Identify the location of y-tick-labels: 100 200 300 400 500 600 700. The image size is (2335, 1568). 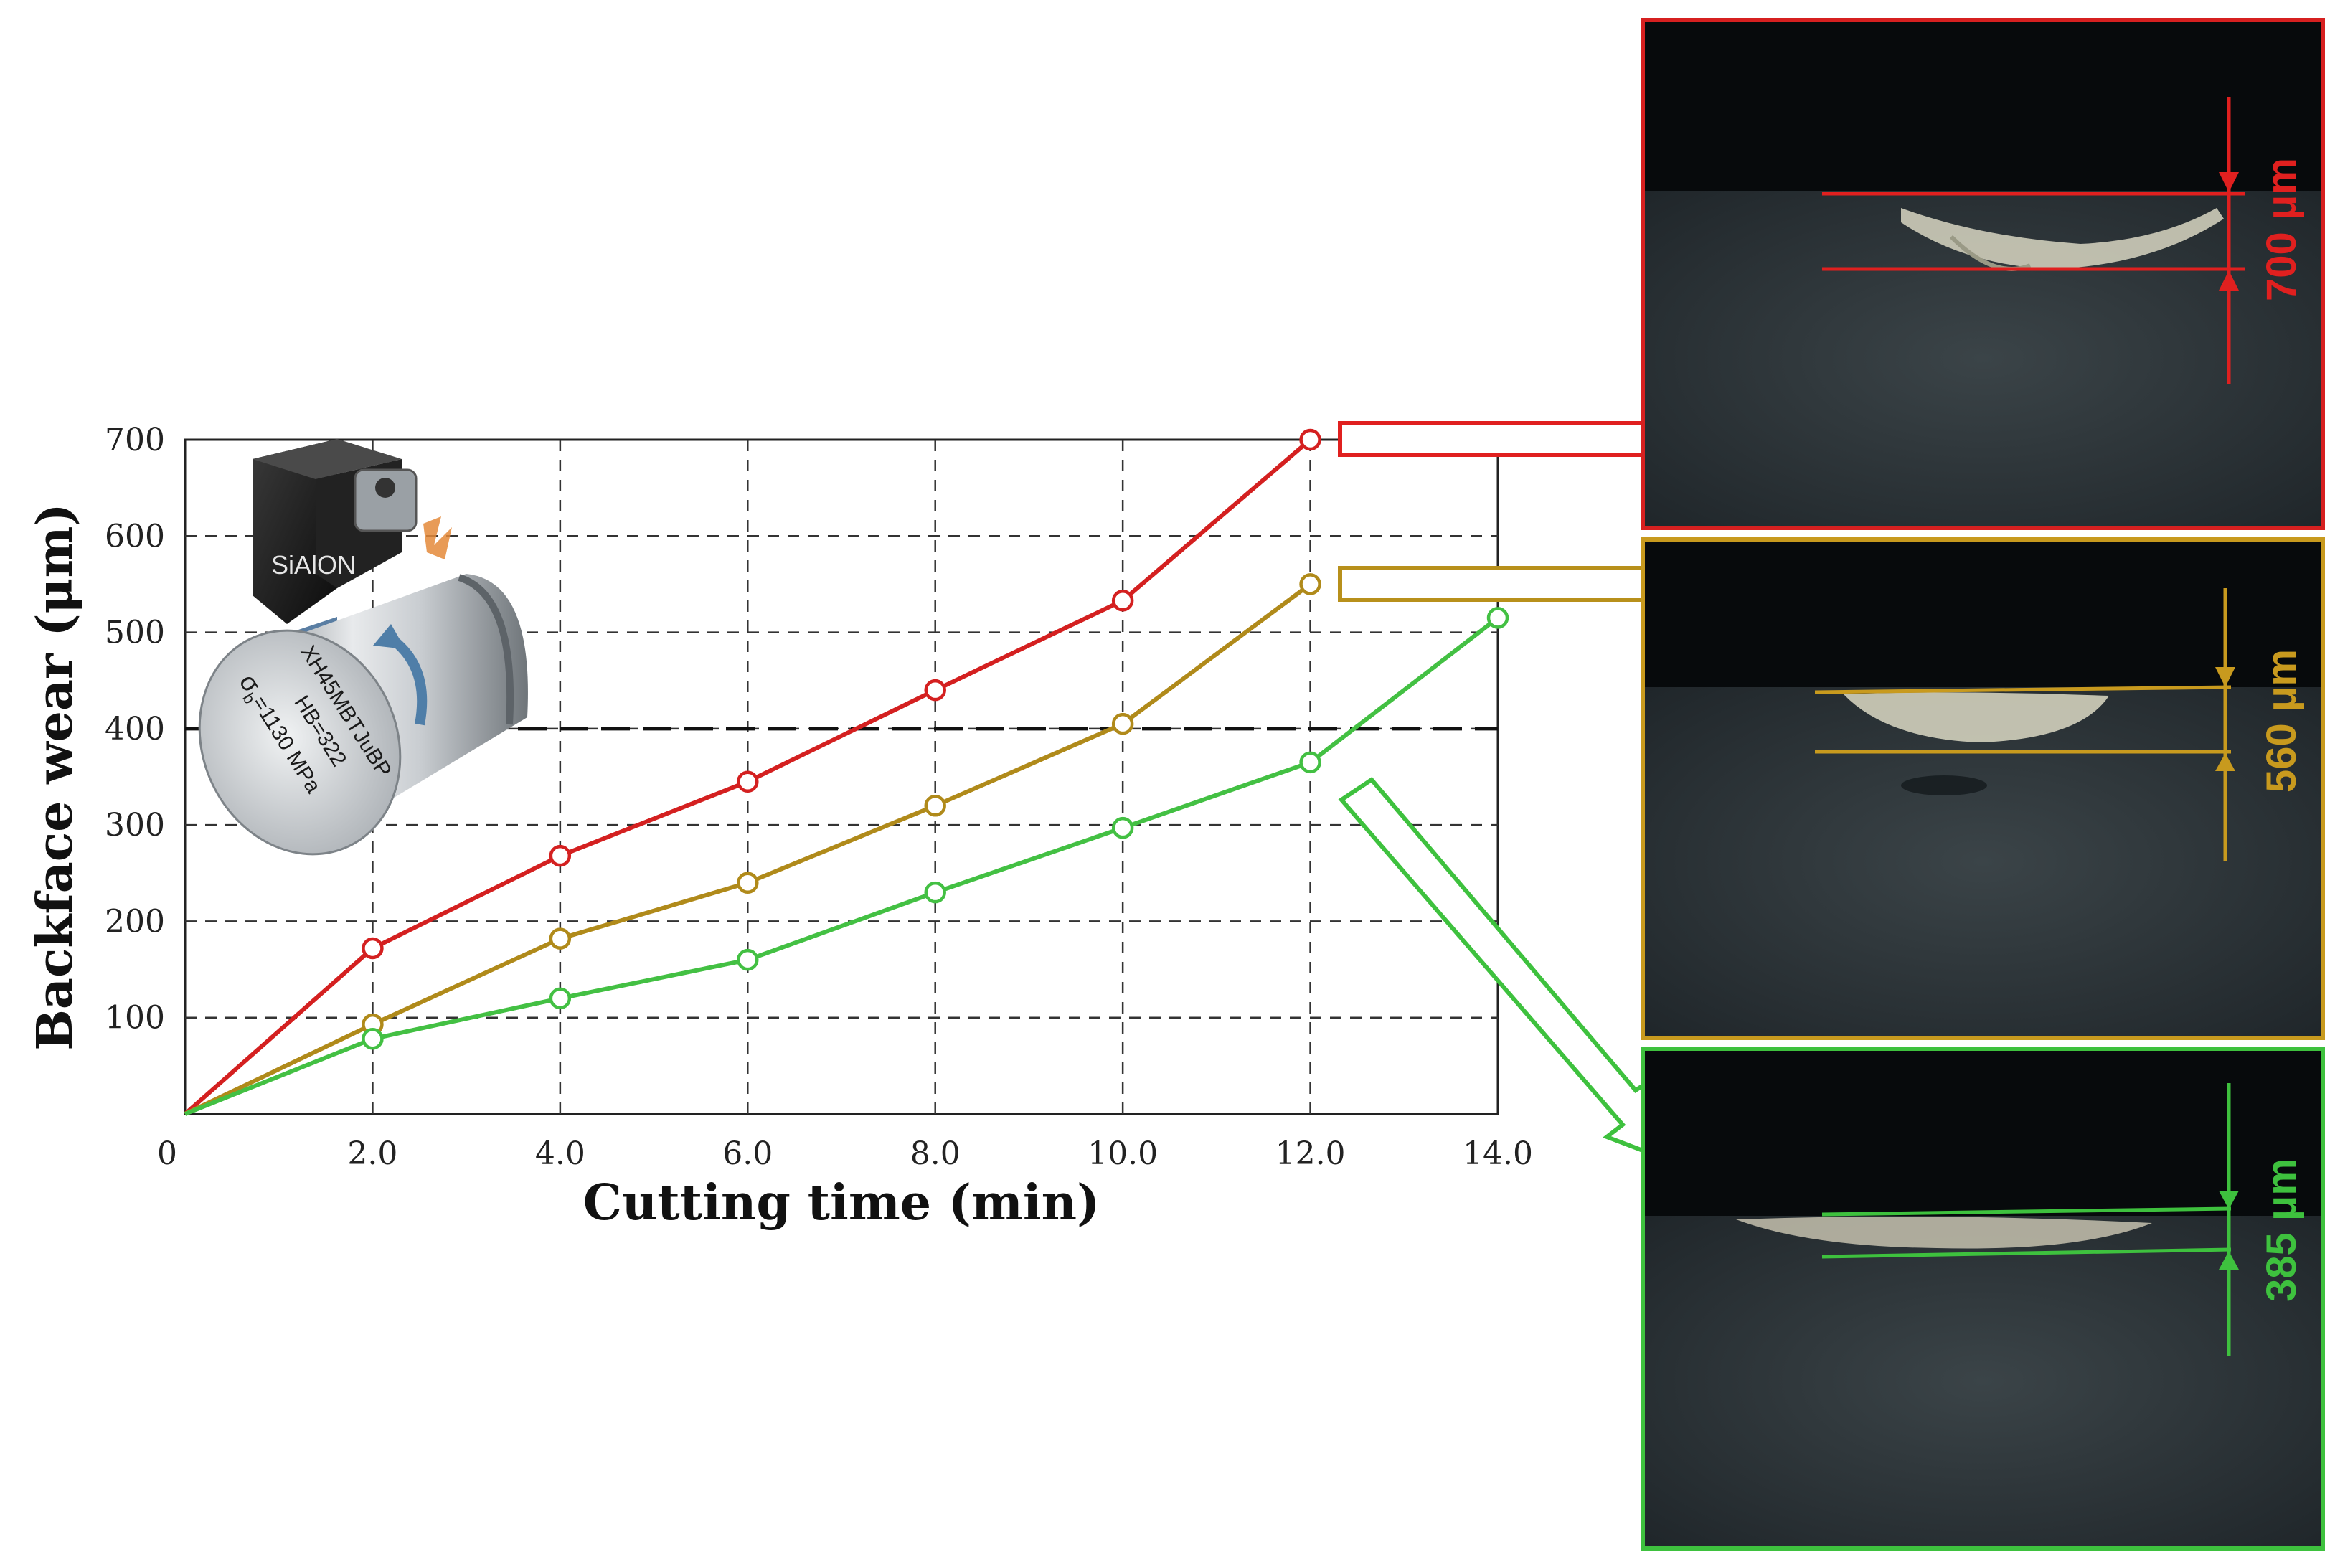
(135, 729).